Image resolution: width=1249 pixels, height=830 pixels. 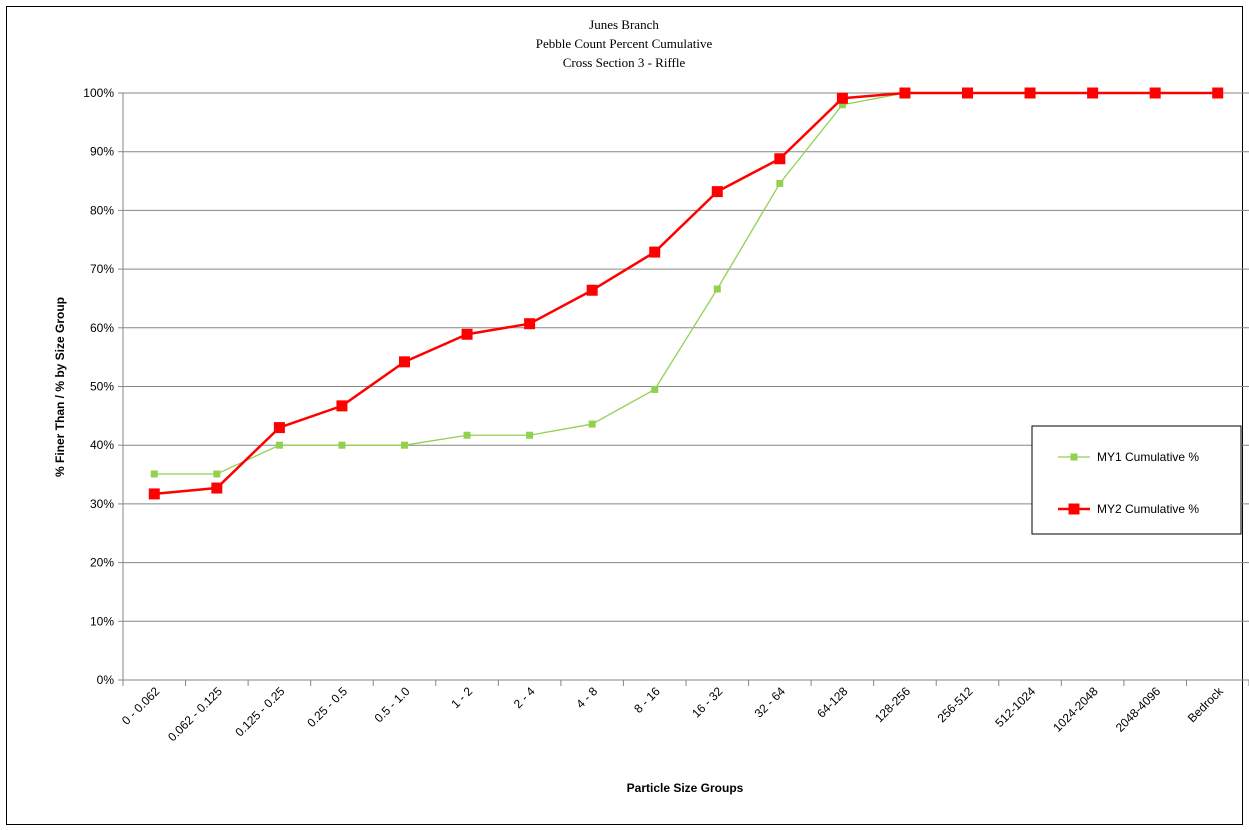 I want to click on y-tick-label: 0%, so click(x=106, y=680).